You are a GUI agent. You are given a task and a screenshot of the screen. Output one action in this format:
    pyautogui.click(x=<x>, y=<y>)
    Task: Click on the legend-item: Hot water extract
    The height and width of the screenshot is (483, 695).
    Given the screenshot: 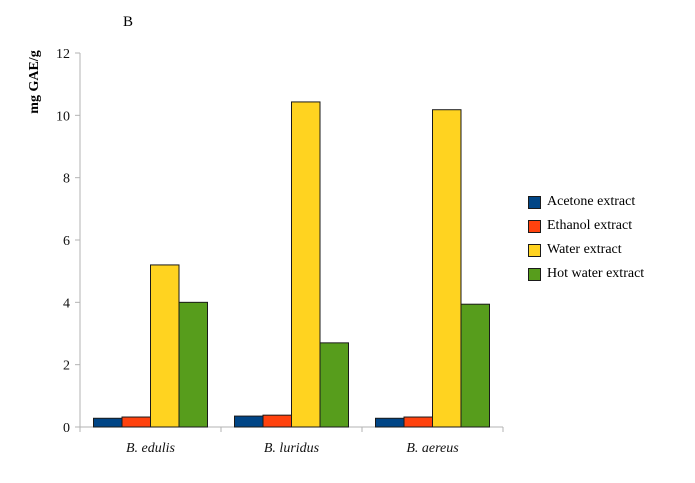 What is the action you would take?
    pyautogui.click(x=586, y=274)
    